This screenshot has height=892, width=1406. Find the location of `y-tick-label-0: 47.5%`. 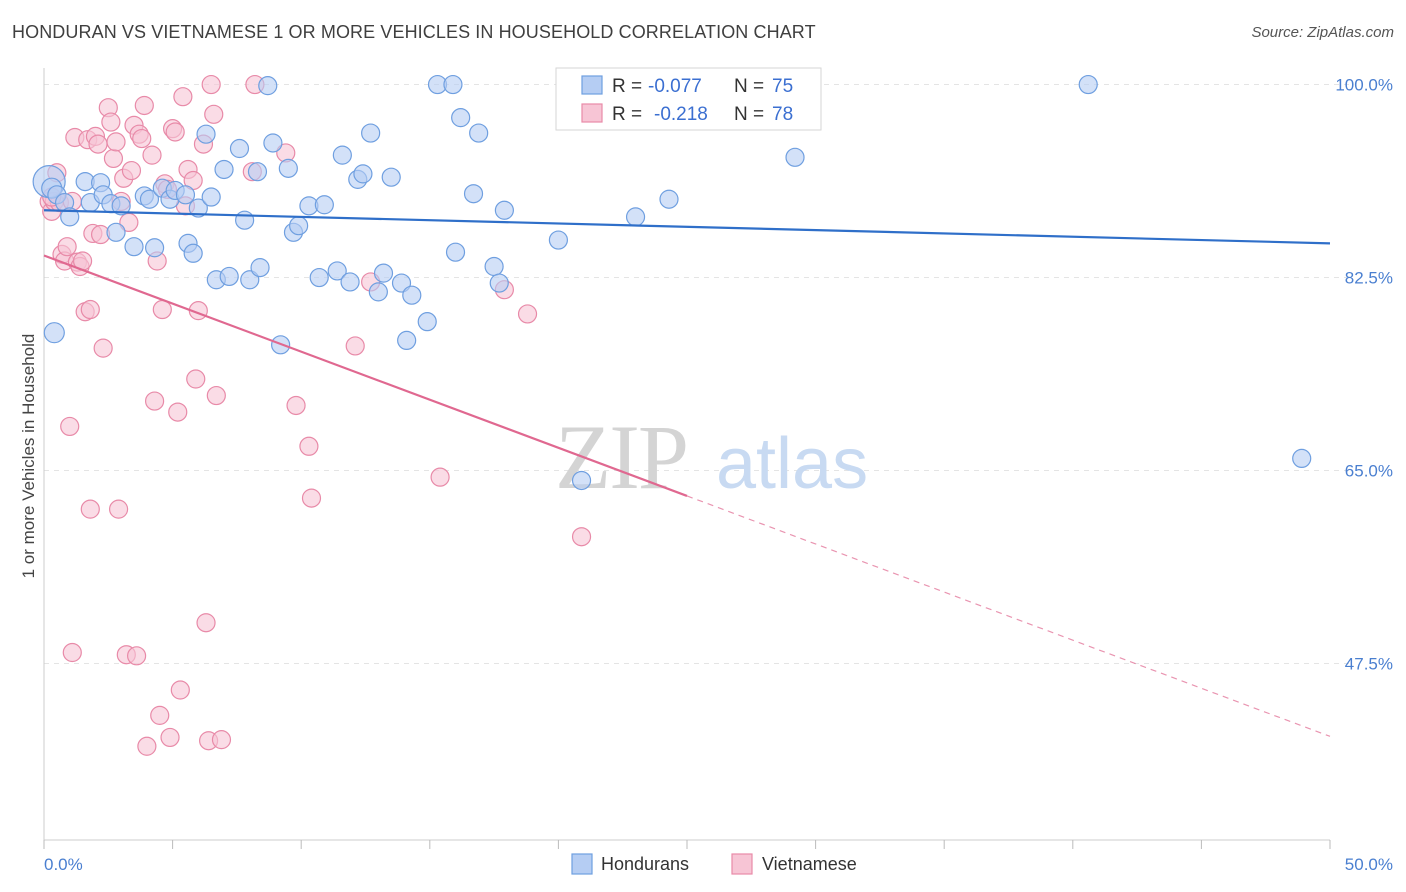

y-tick-label-0: 47.5% is located at coordinates (1369, 664).